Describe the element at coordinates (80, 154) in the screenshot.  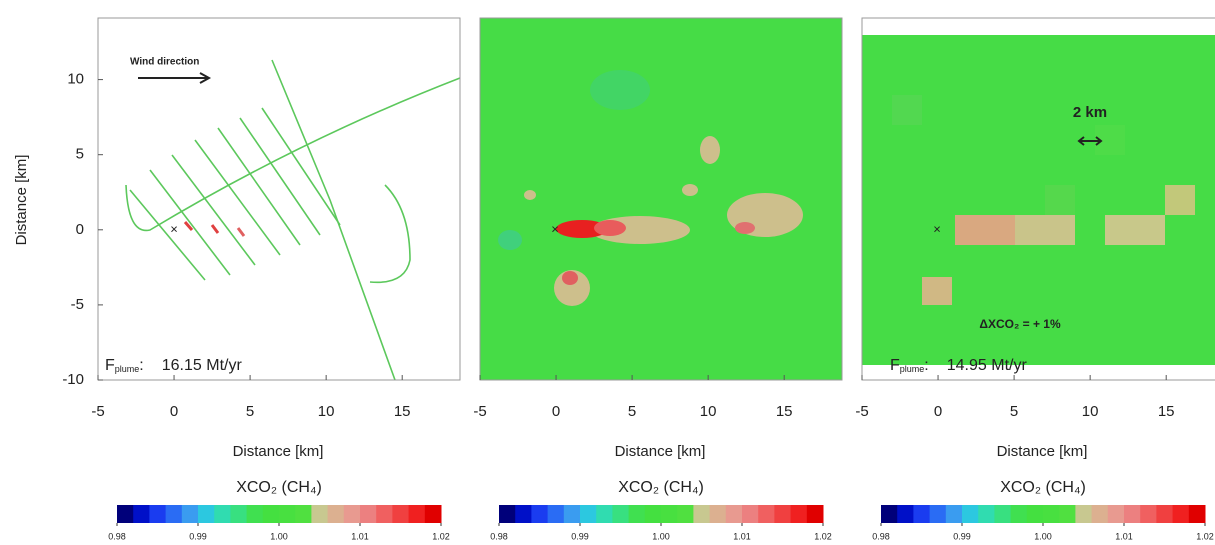
I see `y-tick-label: 5` at that location.